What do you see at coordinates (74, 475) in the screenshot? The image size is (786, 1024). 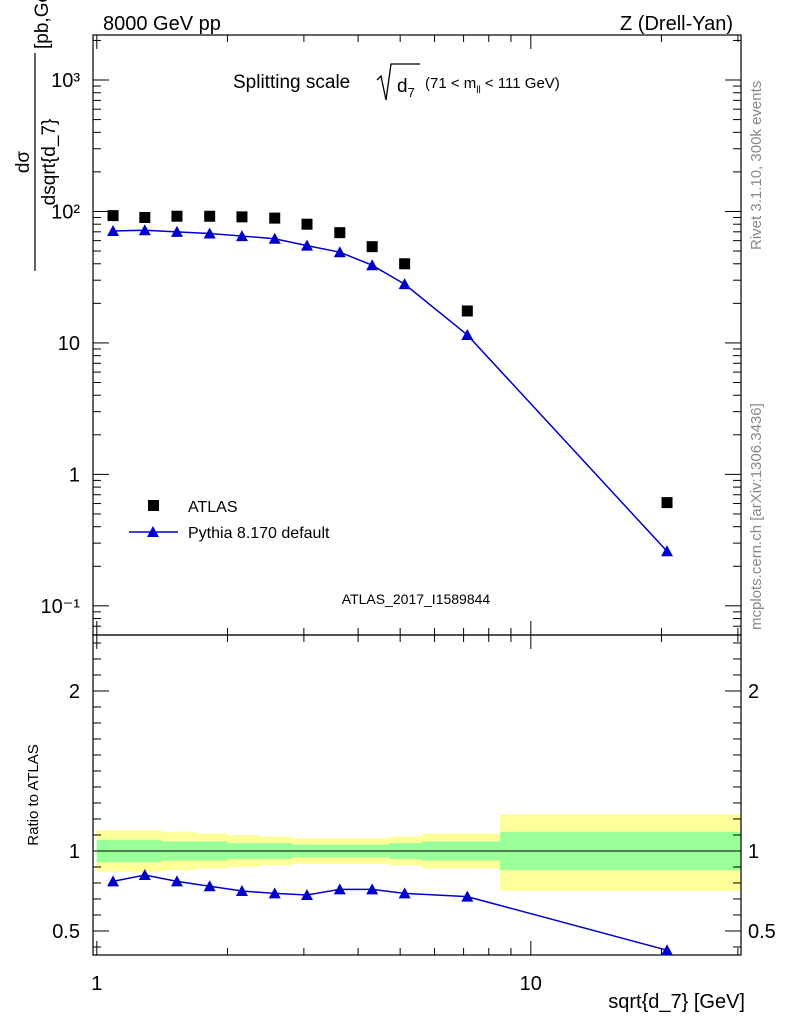 I see `y-tick-label: 1` at bounding box center [74, 475].